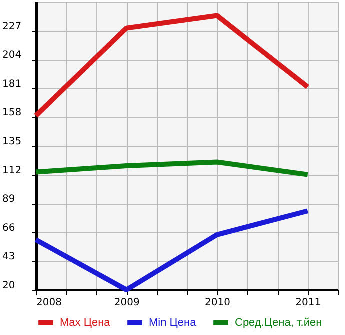  What do you see at coordinates (12, 113) in the screenshot?
I see `y-tick-label: 158` at bounding box center [12, 113].